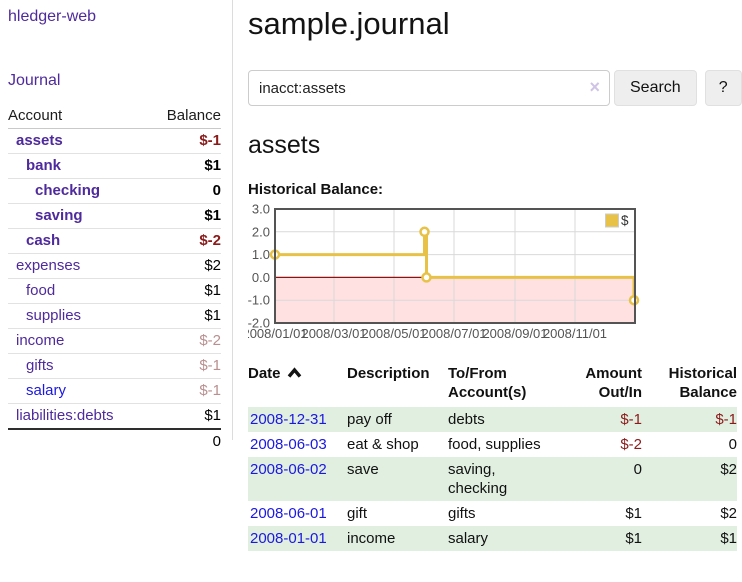 This screenshot has width=742, height=582. Describe the element at coordinates (114, 17) in the screenshot. I see `app-title: hledger-web` at that location.